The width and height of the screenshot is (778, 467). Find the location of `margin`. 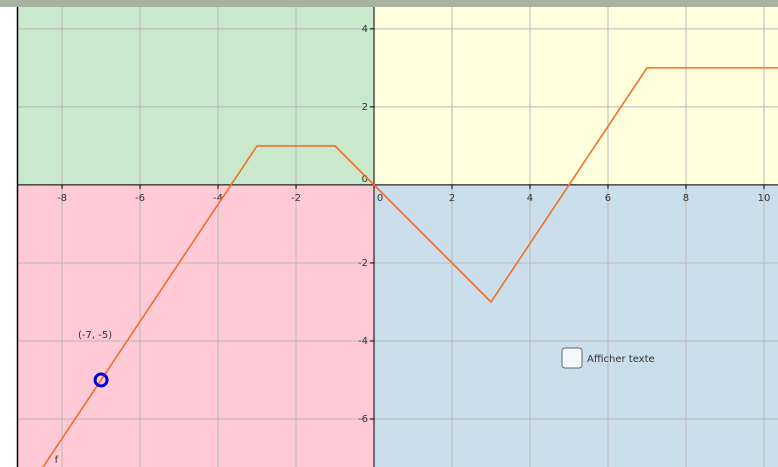

margin is located at coordinates (9, 237).